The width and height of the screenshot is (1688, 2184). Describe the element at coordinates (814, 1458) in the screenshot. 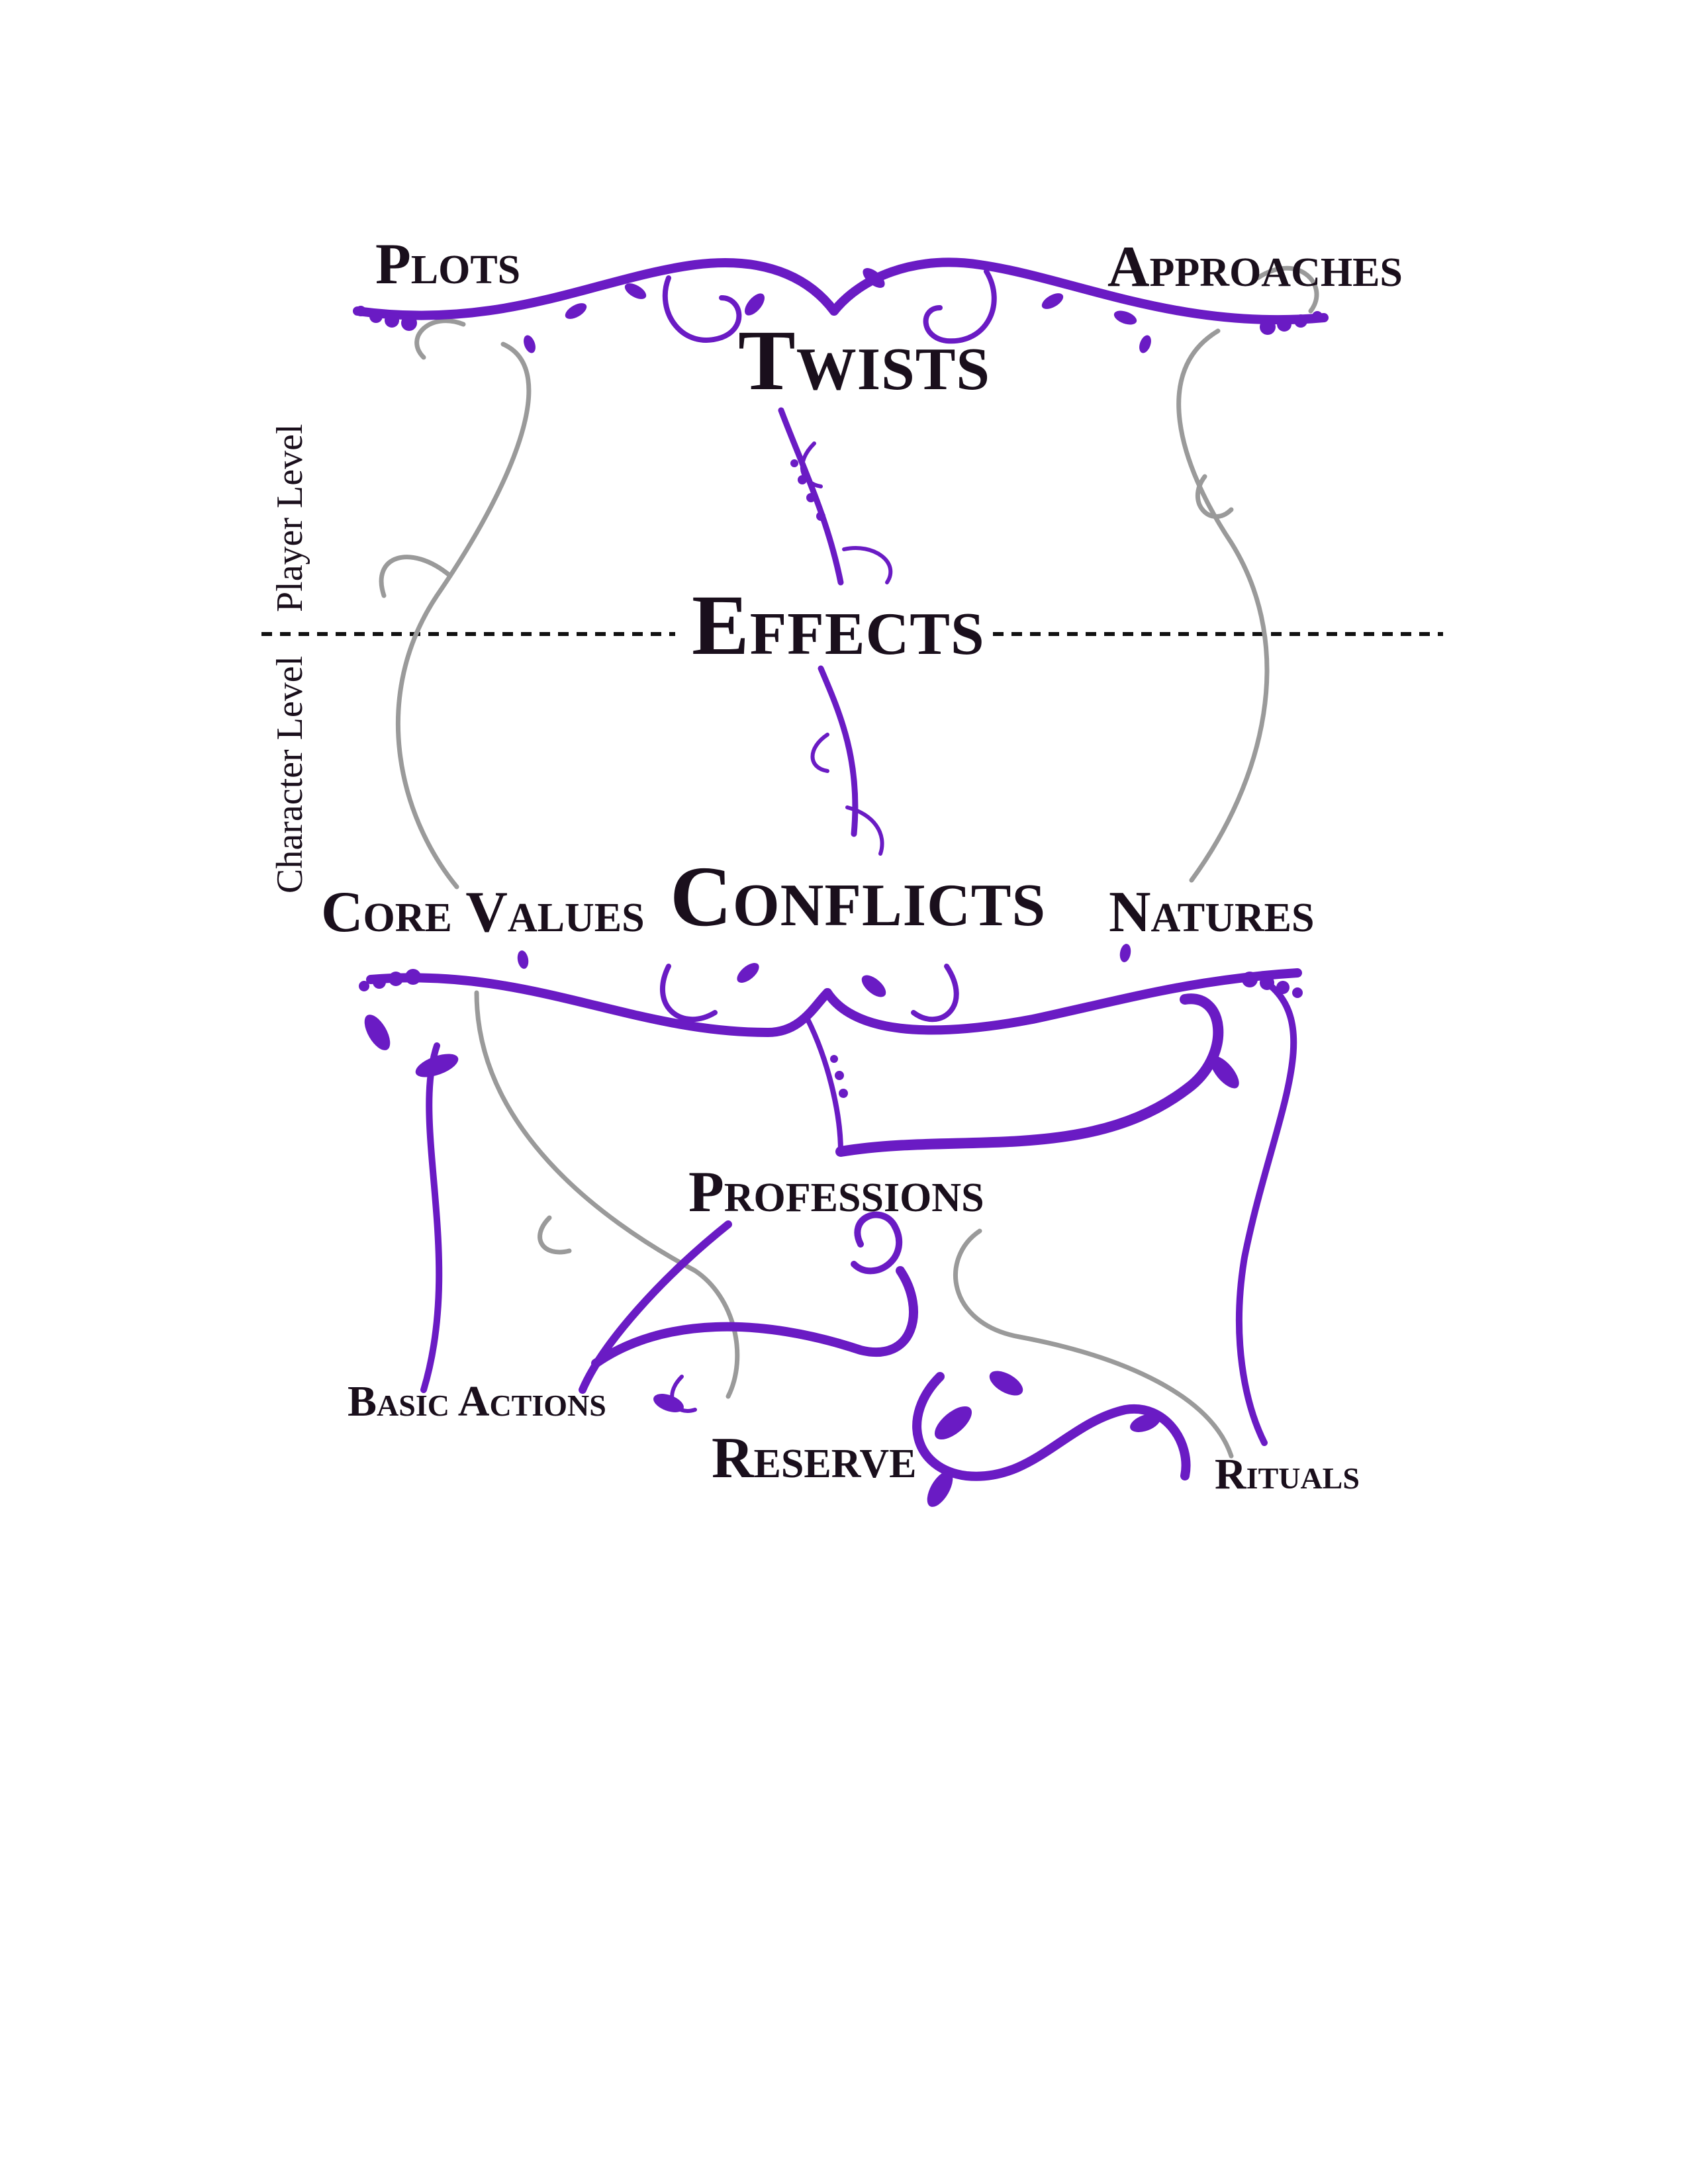

I see `label-reserve: Reserve` at that location.